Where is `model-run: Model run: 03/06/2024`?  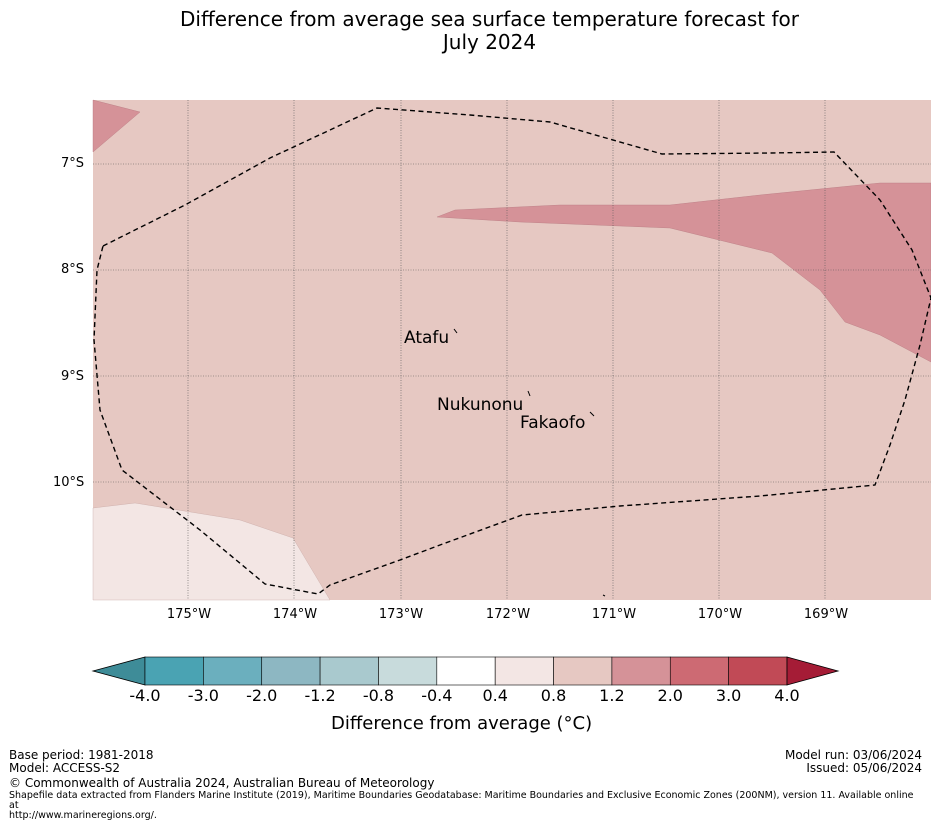 model-run: Model run: 03/06/2024 is located at coordinates (853, 755).